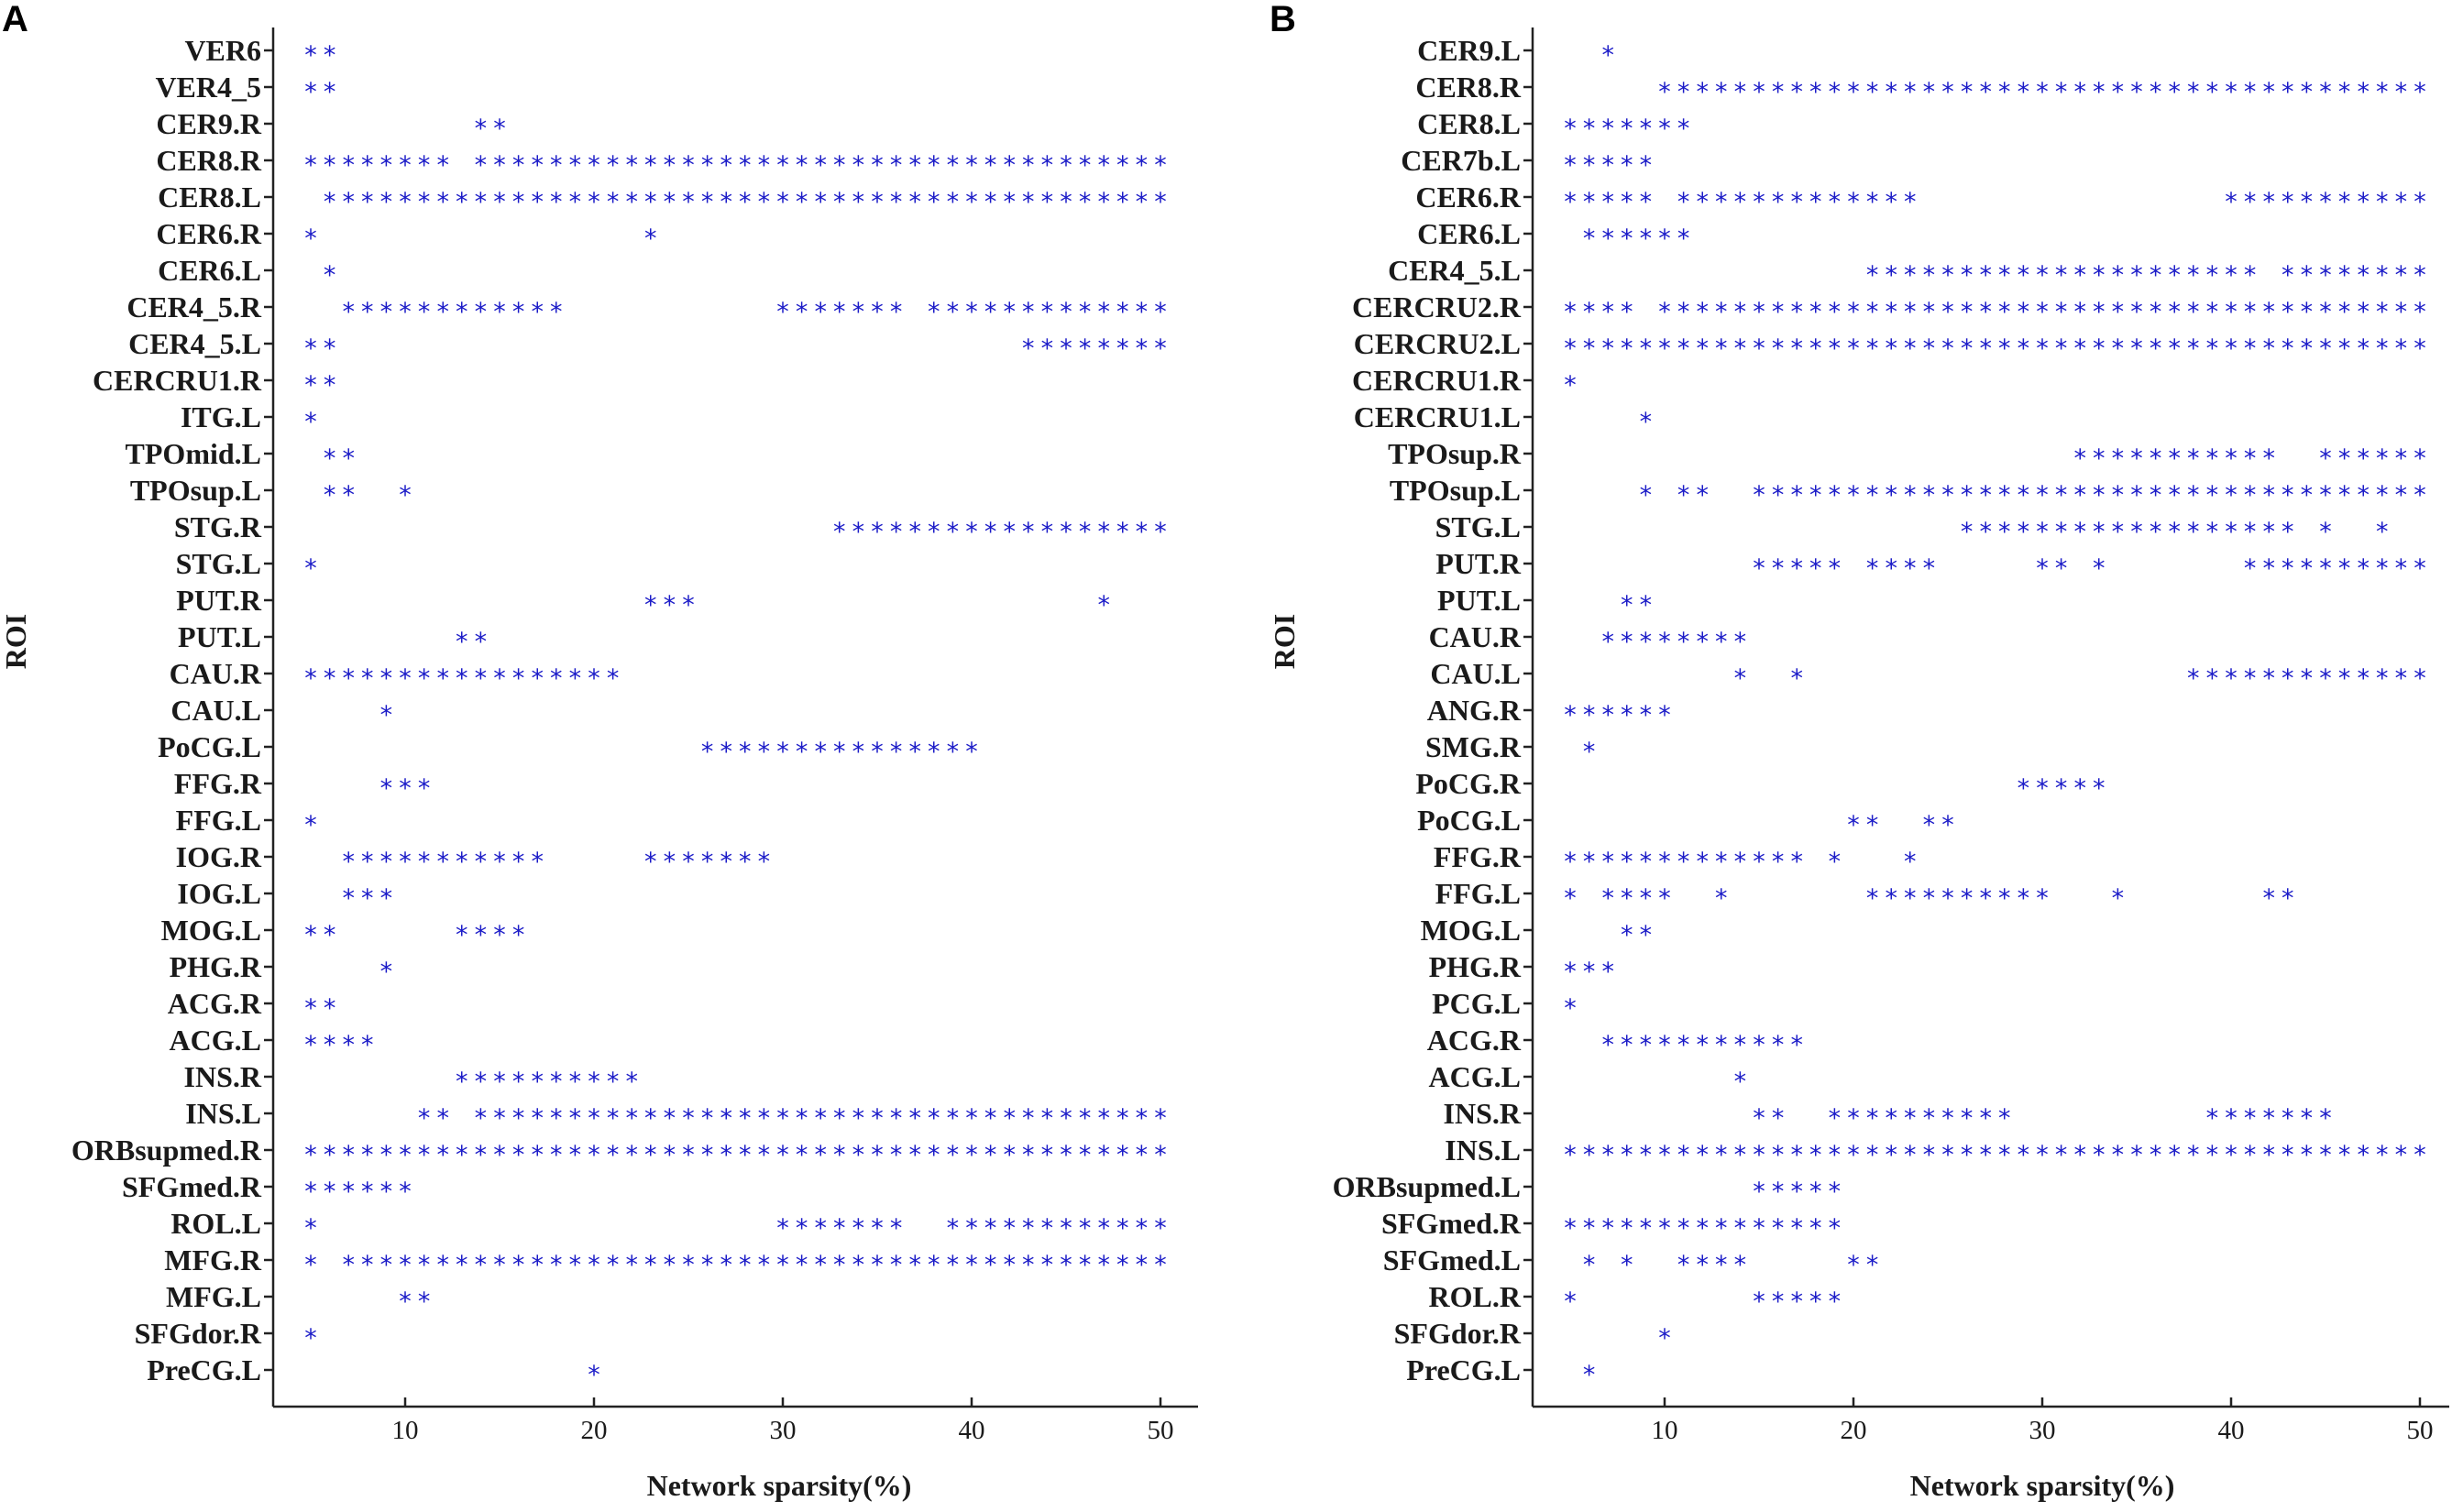  What do you see at coordinates (209, 160) in the screenshot?
I see `roi-label: CER8.R` at bounding box center [209, 160].